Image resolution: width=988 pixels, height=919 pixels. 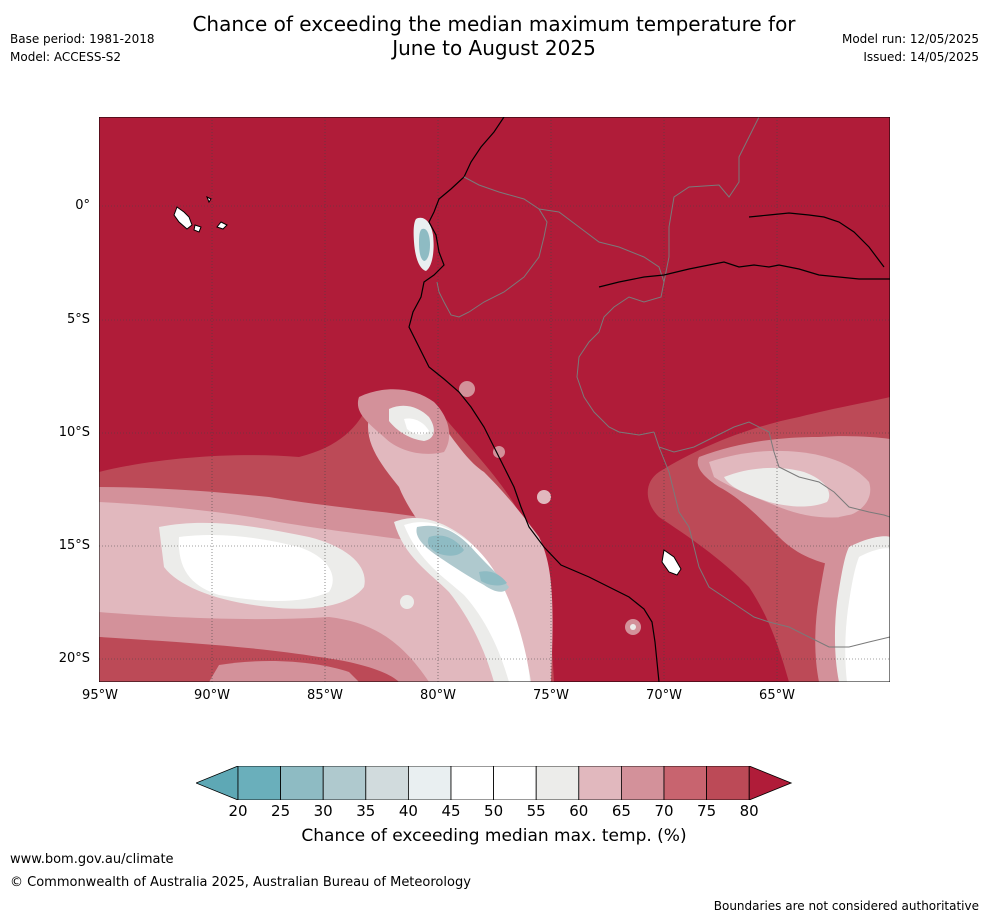 What do you see at coordinates (493, 578) in the screenshot?
I see `region-peru-coast-25b` at bounding box center [493, 578].